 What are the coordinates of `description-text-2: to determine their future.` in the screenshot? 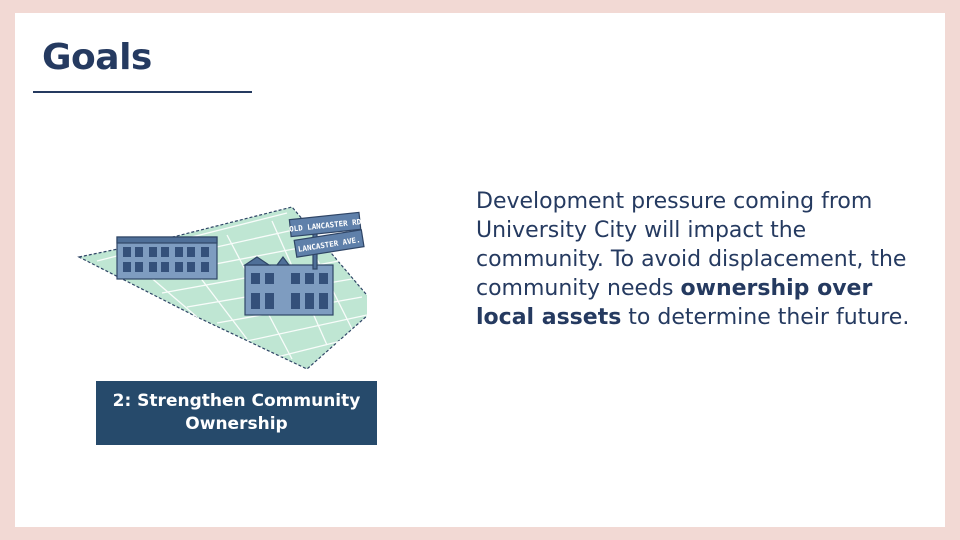 It's located at (765, 317).